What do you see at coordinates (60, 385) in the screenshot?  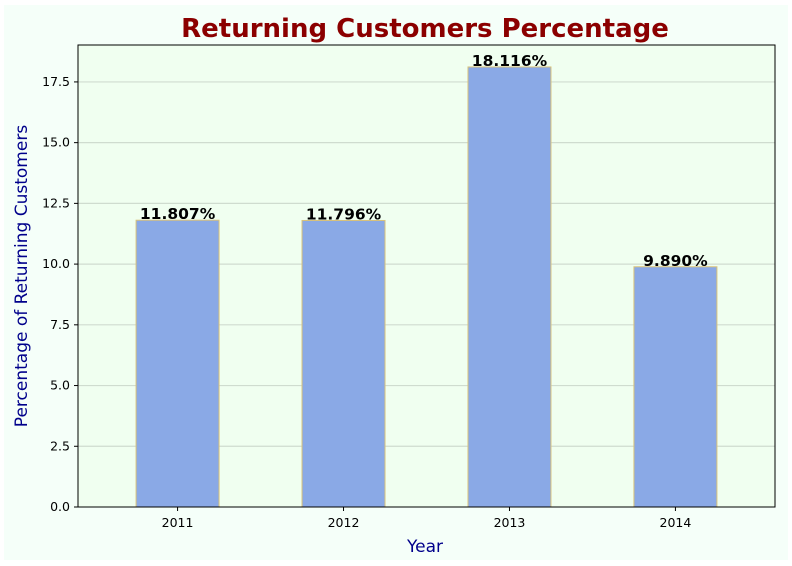 I see `y-tick-label: 5.0` at bounding box center [60, 385].